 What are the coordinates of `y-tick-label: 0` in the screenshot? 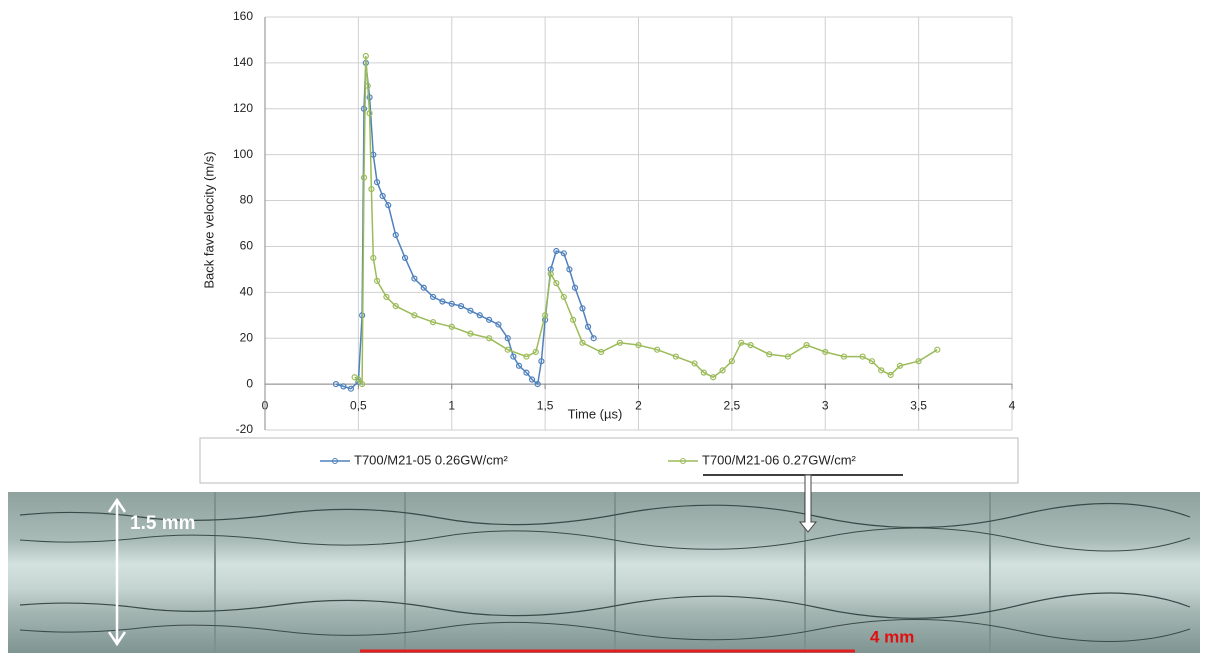 It's located at (249, 383).